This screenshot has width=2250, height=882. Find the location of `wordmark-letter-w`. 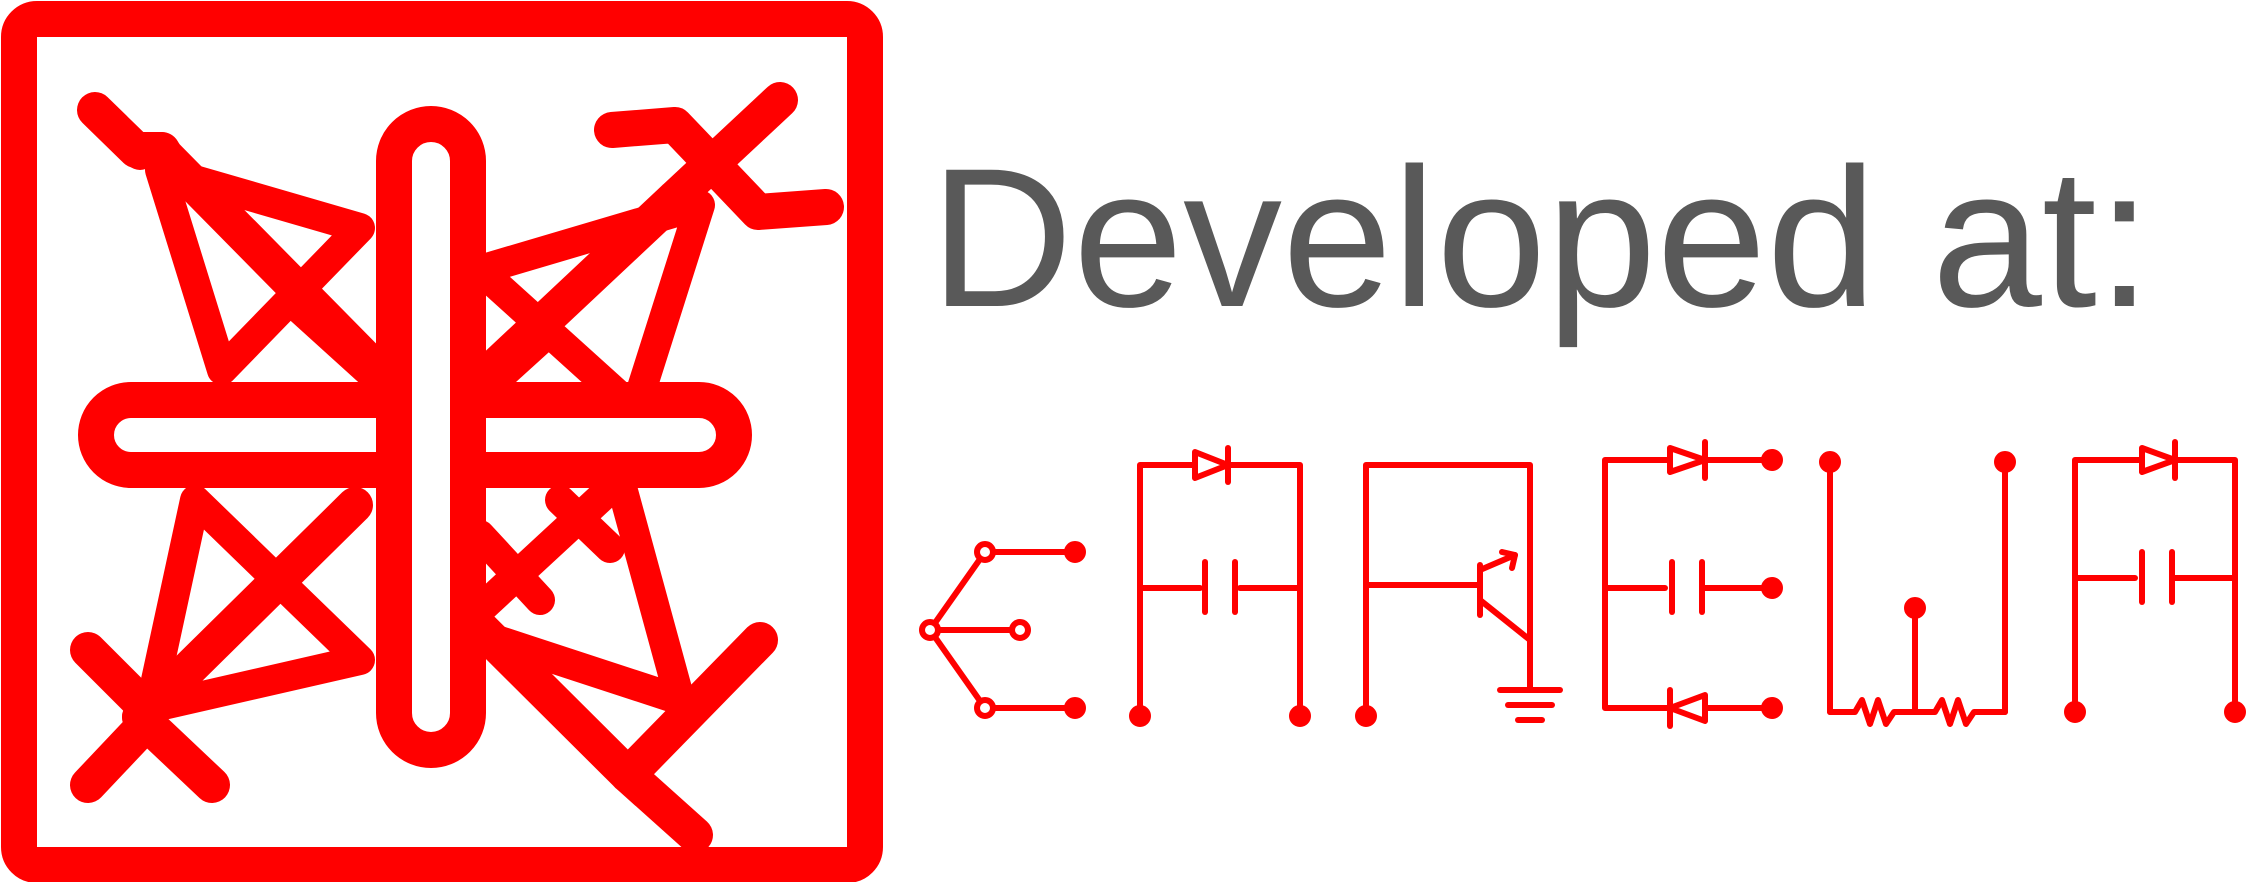

wordmark-letter-w is located at coordinates (1917, 589).